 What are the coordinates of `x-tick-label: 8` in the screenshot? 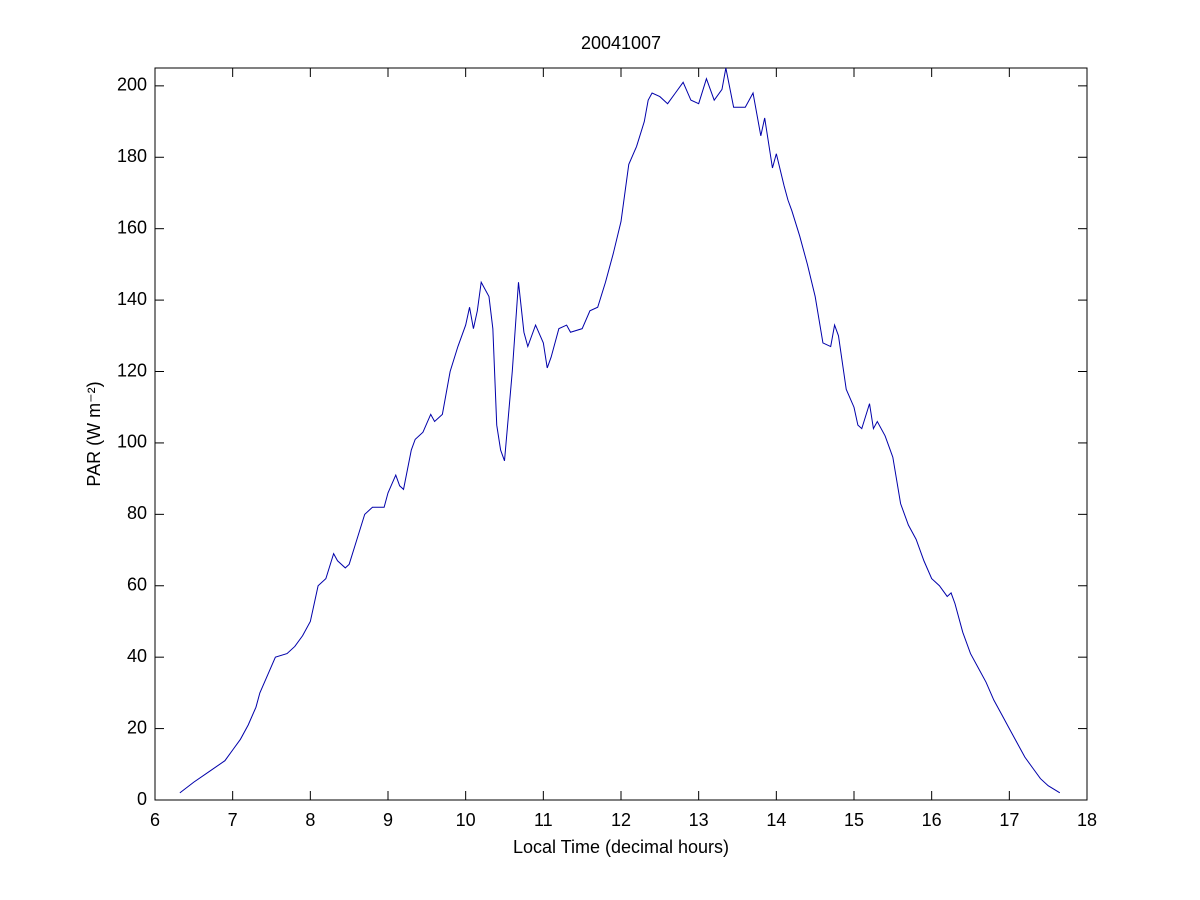 It's located at (310, 820).